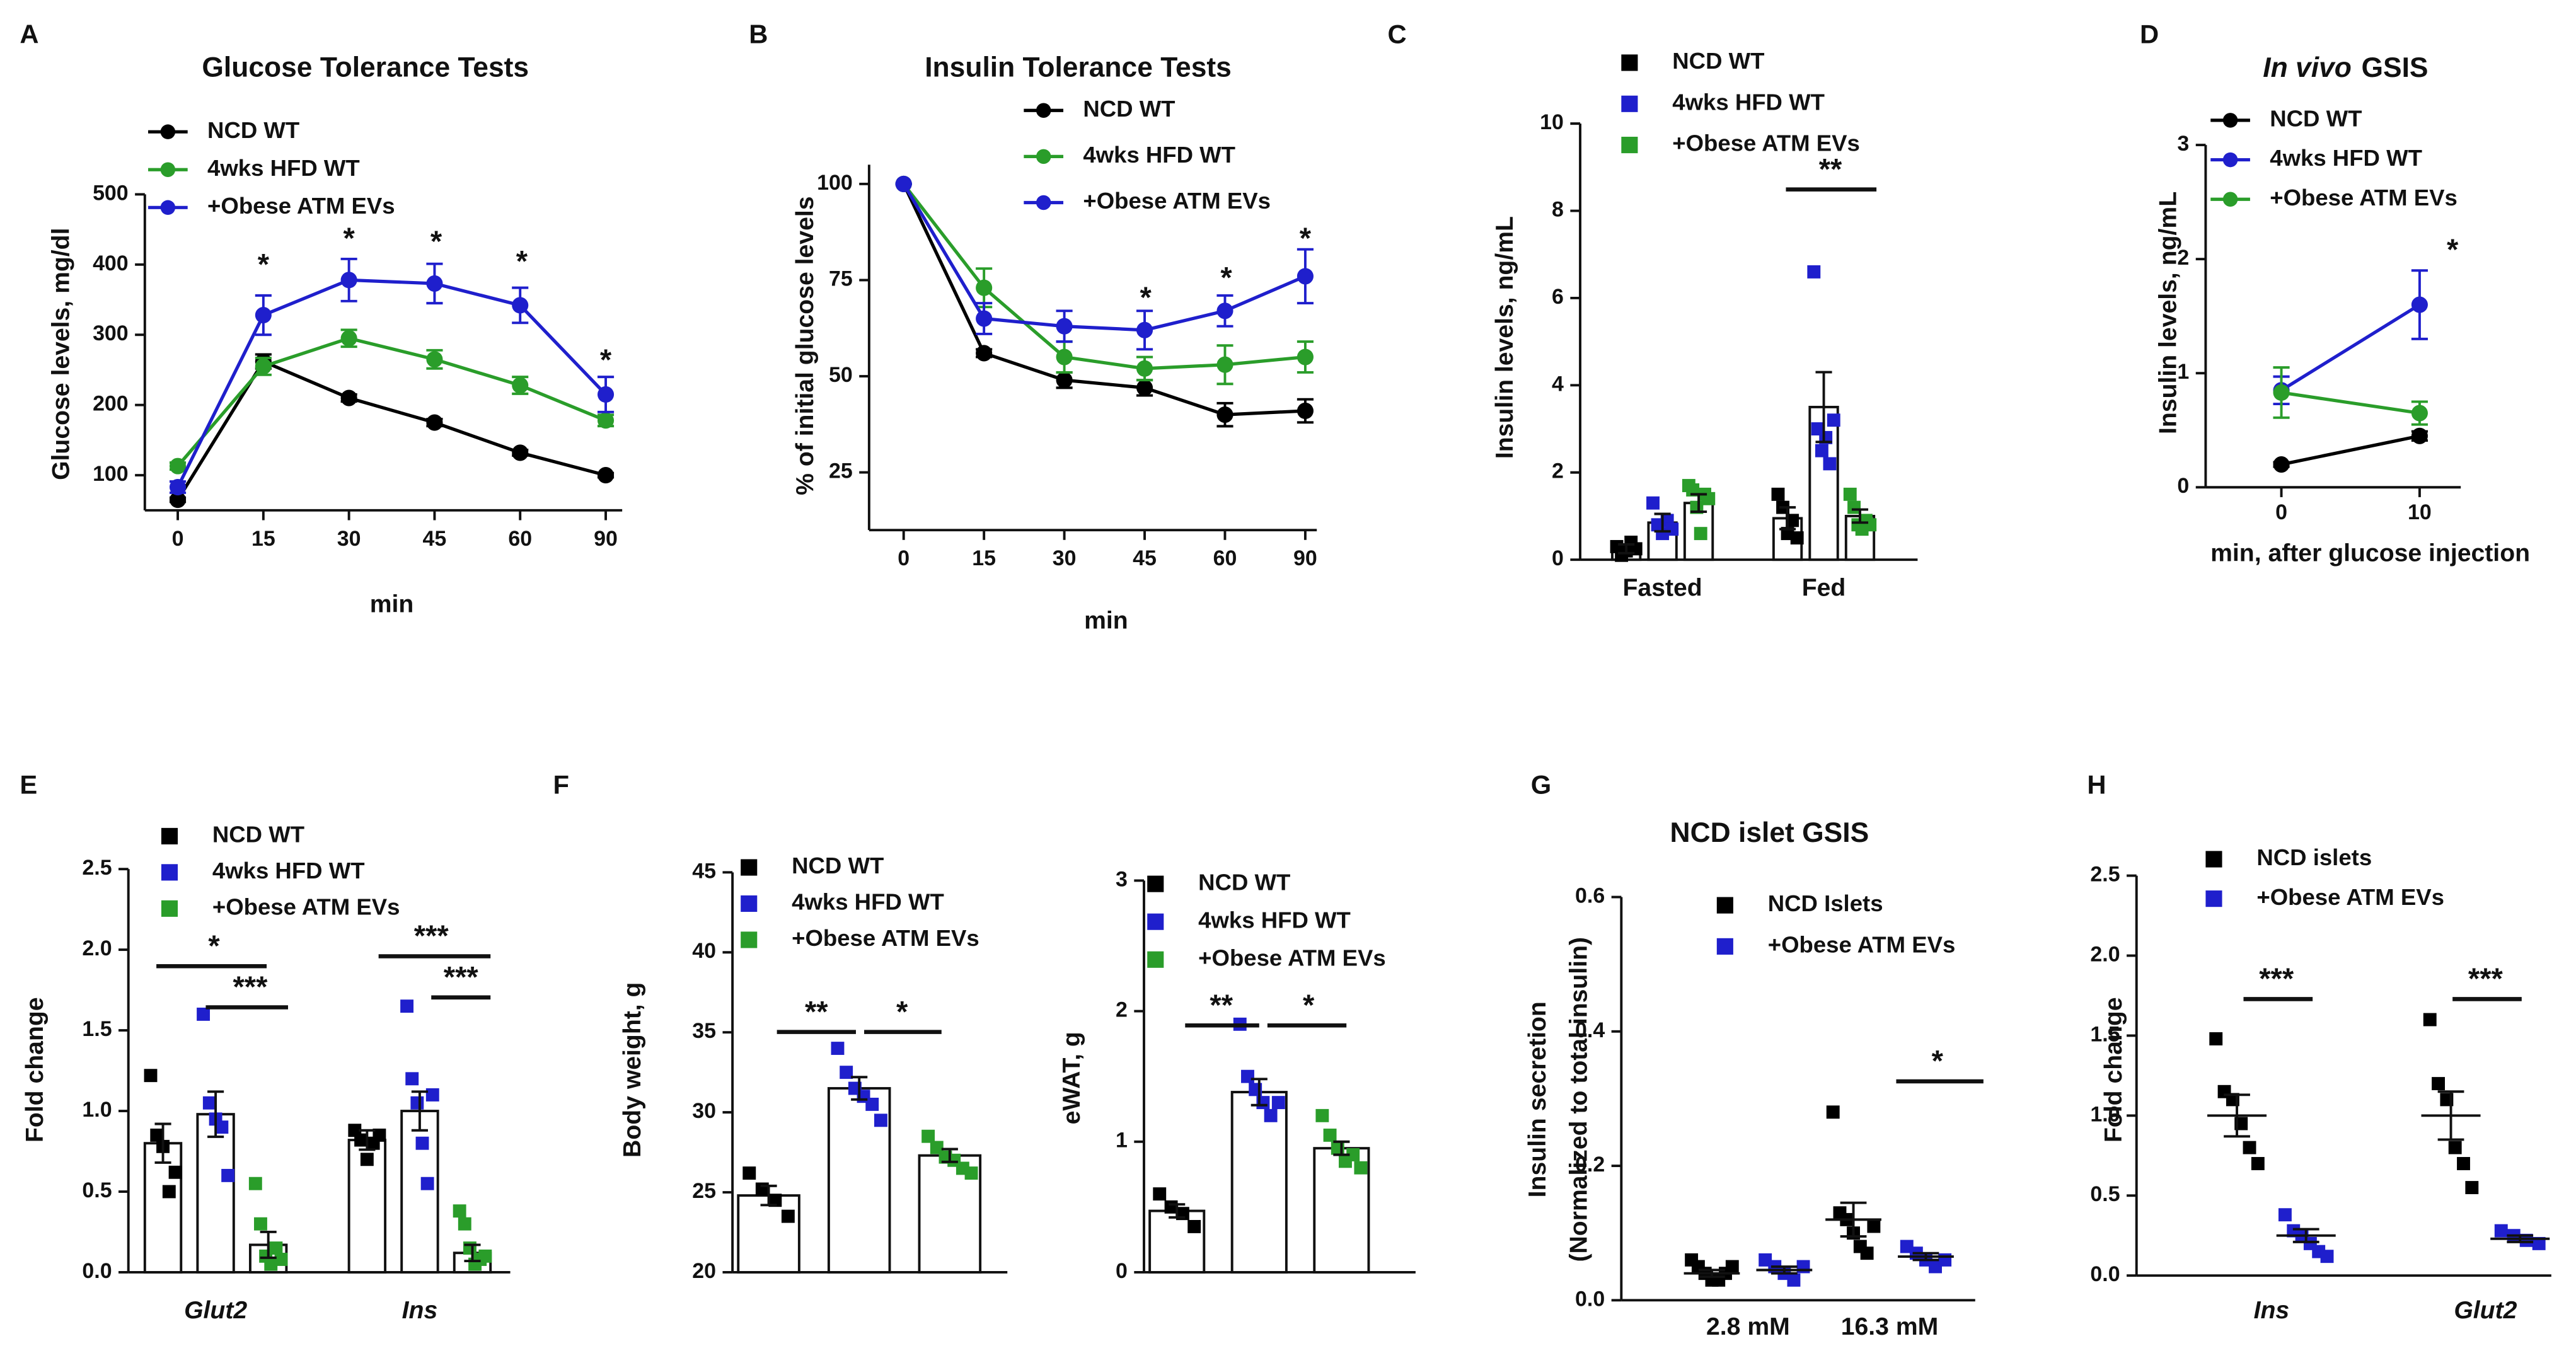 The width and height of the screenshot is (2576, 1358). Describe the element at coordinates (1104, 257) in the screenshot. I see `series-line` at that location.